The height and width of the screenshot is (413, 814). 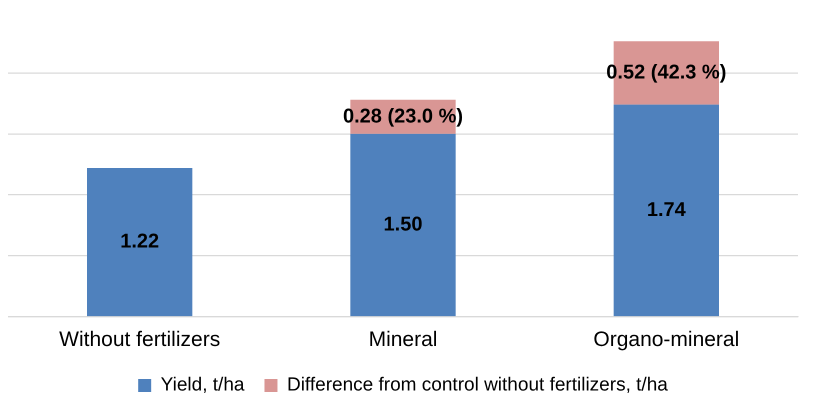 What do you see at coordinates (666, 72) in the screenshot?
I see `data-label: 0.52 (42.3 %)` at bounding box center [666, 72].